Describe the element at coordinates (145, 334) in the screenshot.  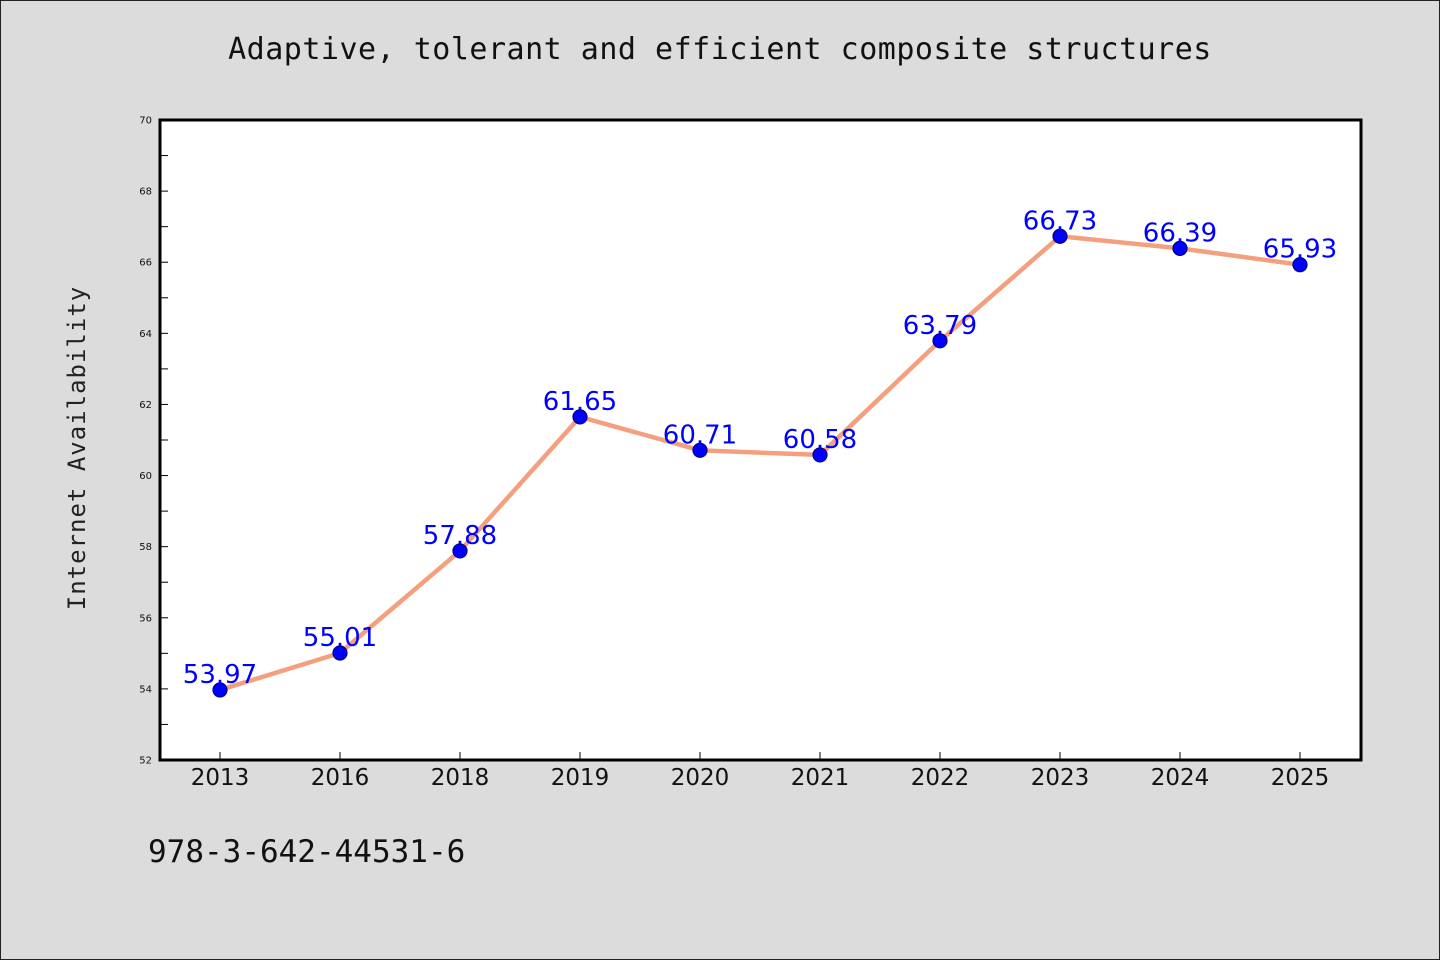
I see `y-tick-label: 64` at that location.